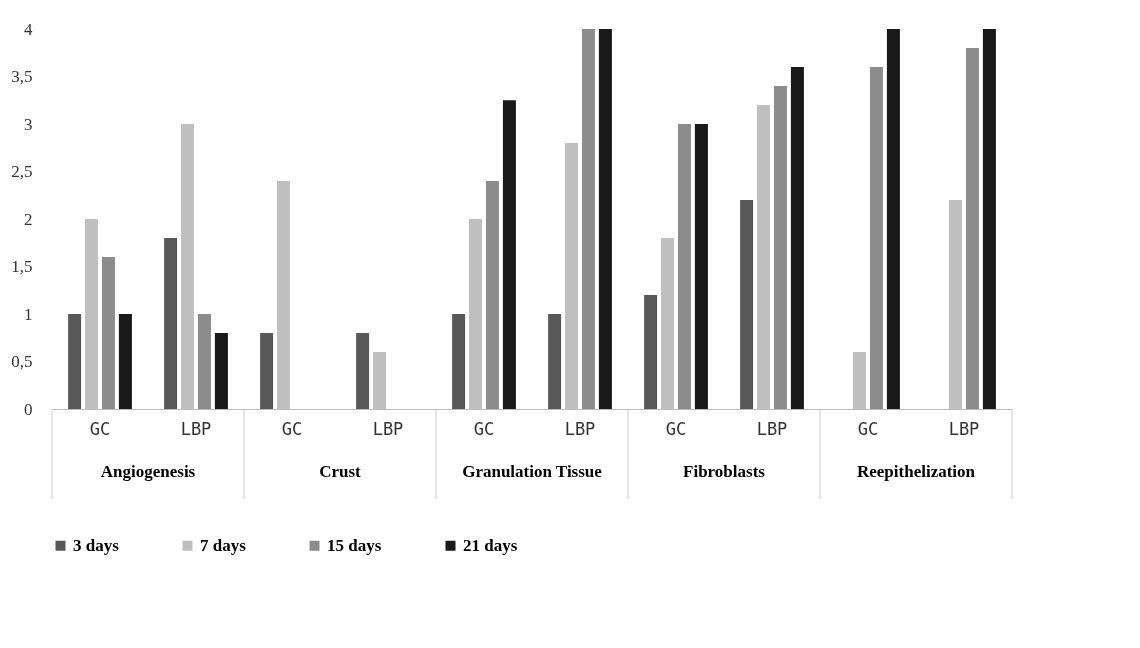 The image size is (1140, 648). Describe the element at coordinates (28, 314) in the screenshot. I see `y-tick-label: 1` at that location.